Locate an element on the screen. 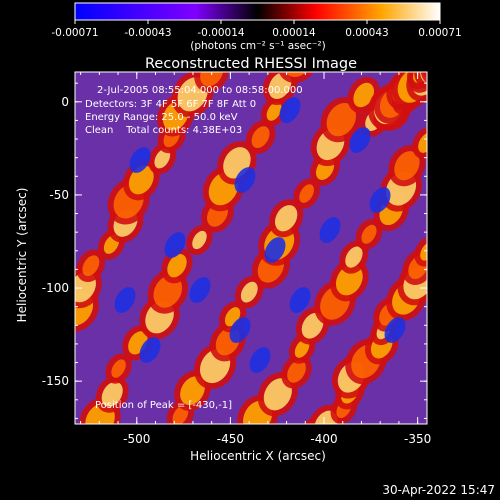 The height and width of the screenshot is (500, 500). y-axis-label: Heliocentric Y (arcsec) is located at coordinates (22, 255).